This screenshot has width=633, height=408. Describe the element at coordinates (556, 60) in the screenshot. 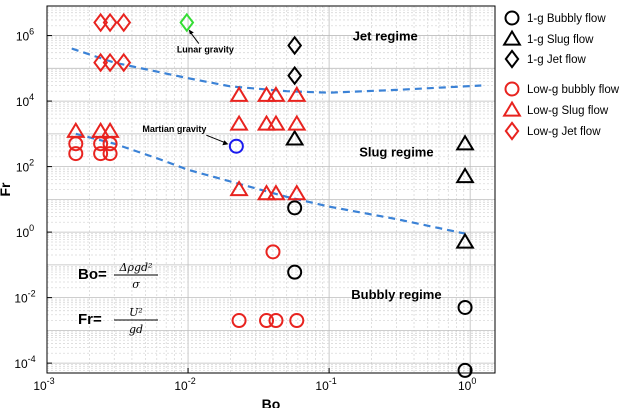

I see `legend-label: 1-g Jet flow` at that location.